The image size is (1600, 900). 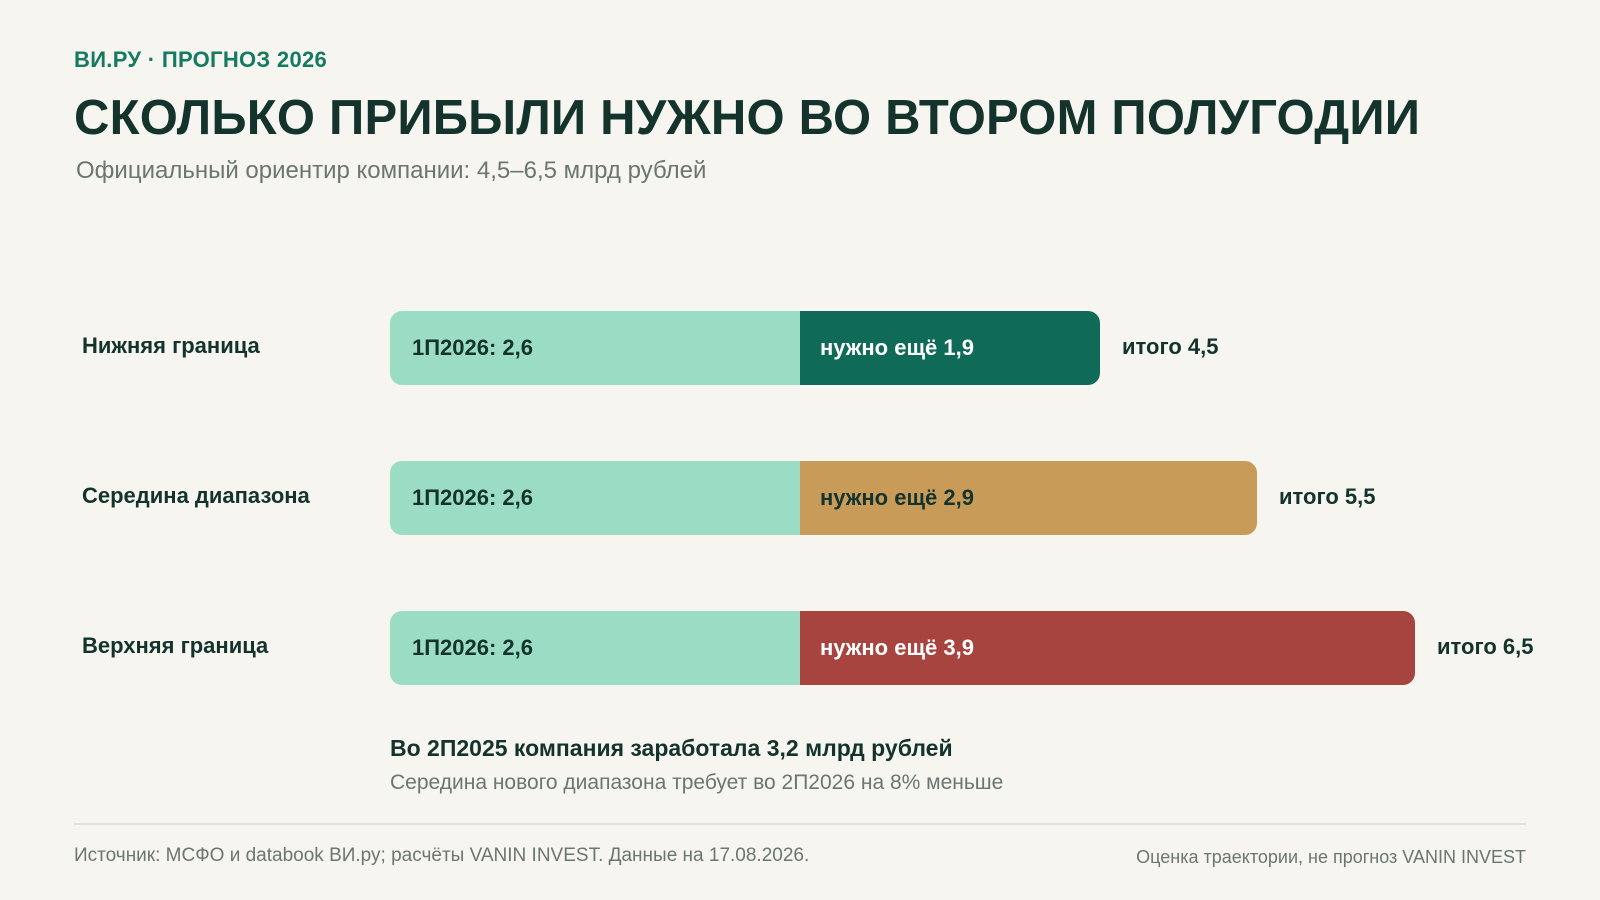 I want to click on total-label: итого 5,5, so click(x=1327, y=496).